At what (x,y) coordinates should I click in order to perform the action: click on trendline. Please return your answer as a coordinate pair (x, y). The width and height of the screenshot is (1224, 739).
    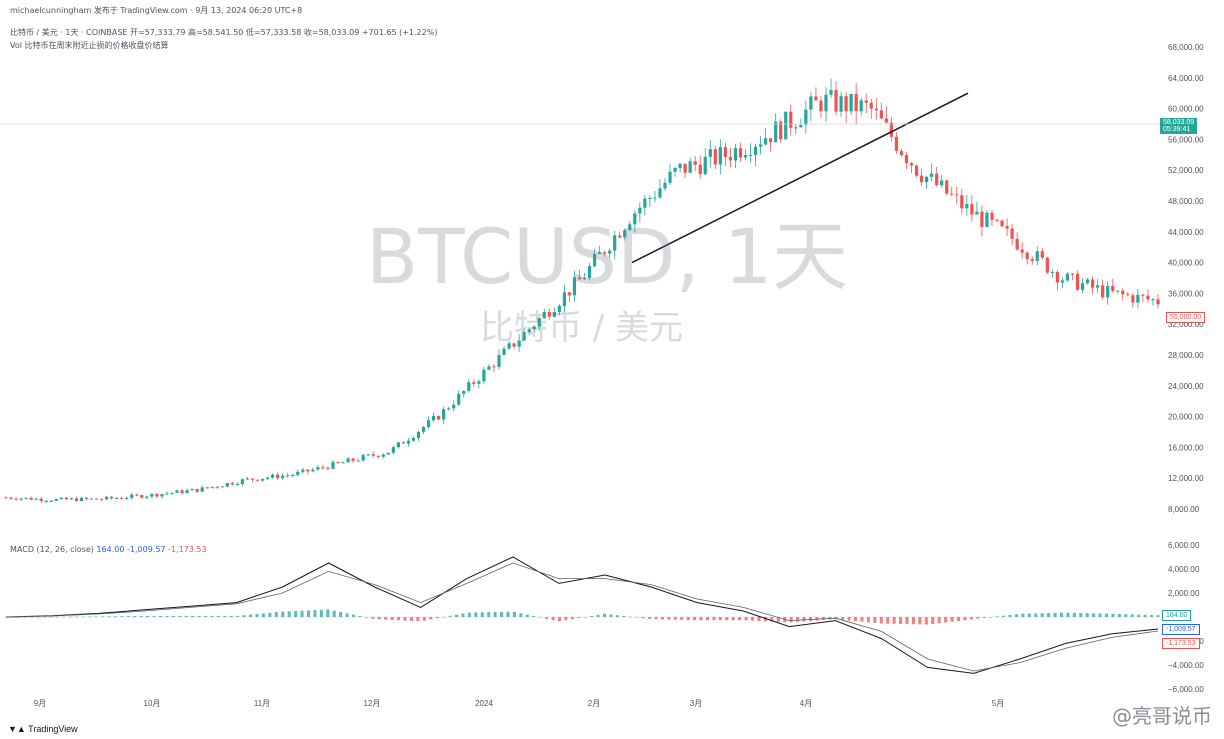
    Looking at the image, I should click on (800, 178).